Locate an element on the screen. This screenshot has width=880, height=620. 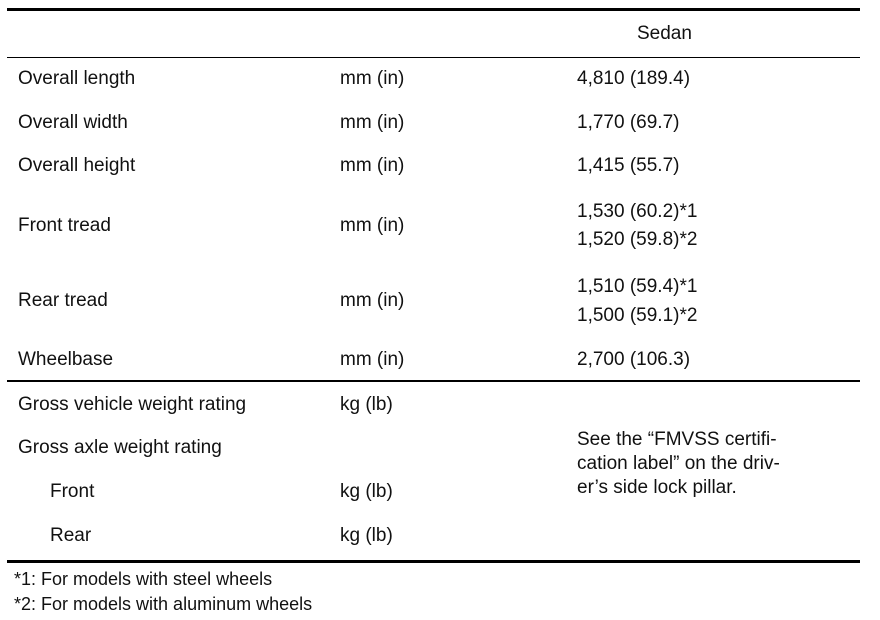
note-line: er’s side lock pillar. is located at coordinates (657, 487).